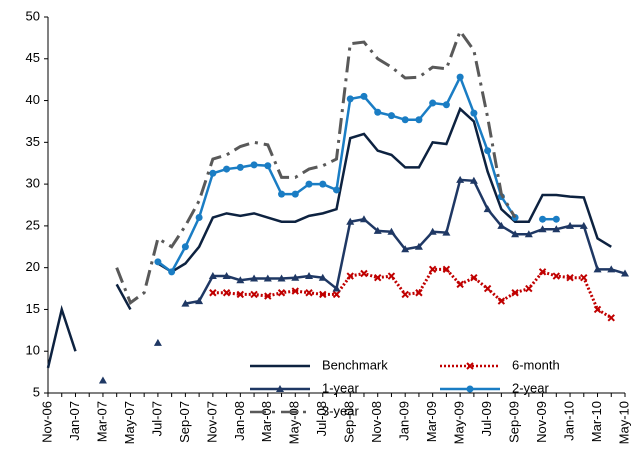  What do you see at coordinates (33, 308) in the screenshot?
I see `y-tick-label: 15` at bounding box center [33, 308].